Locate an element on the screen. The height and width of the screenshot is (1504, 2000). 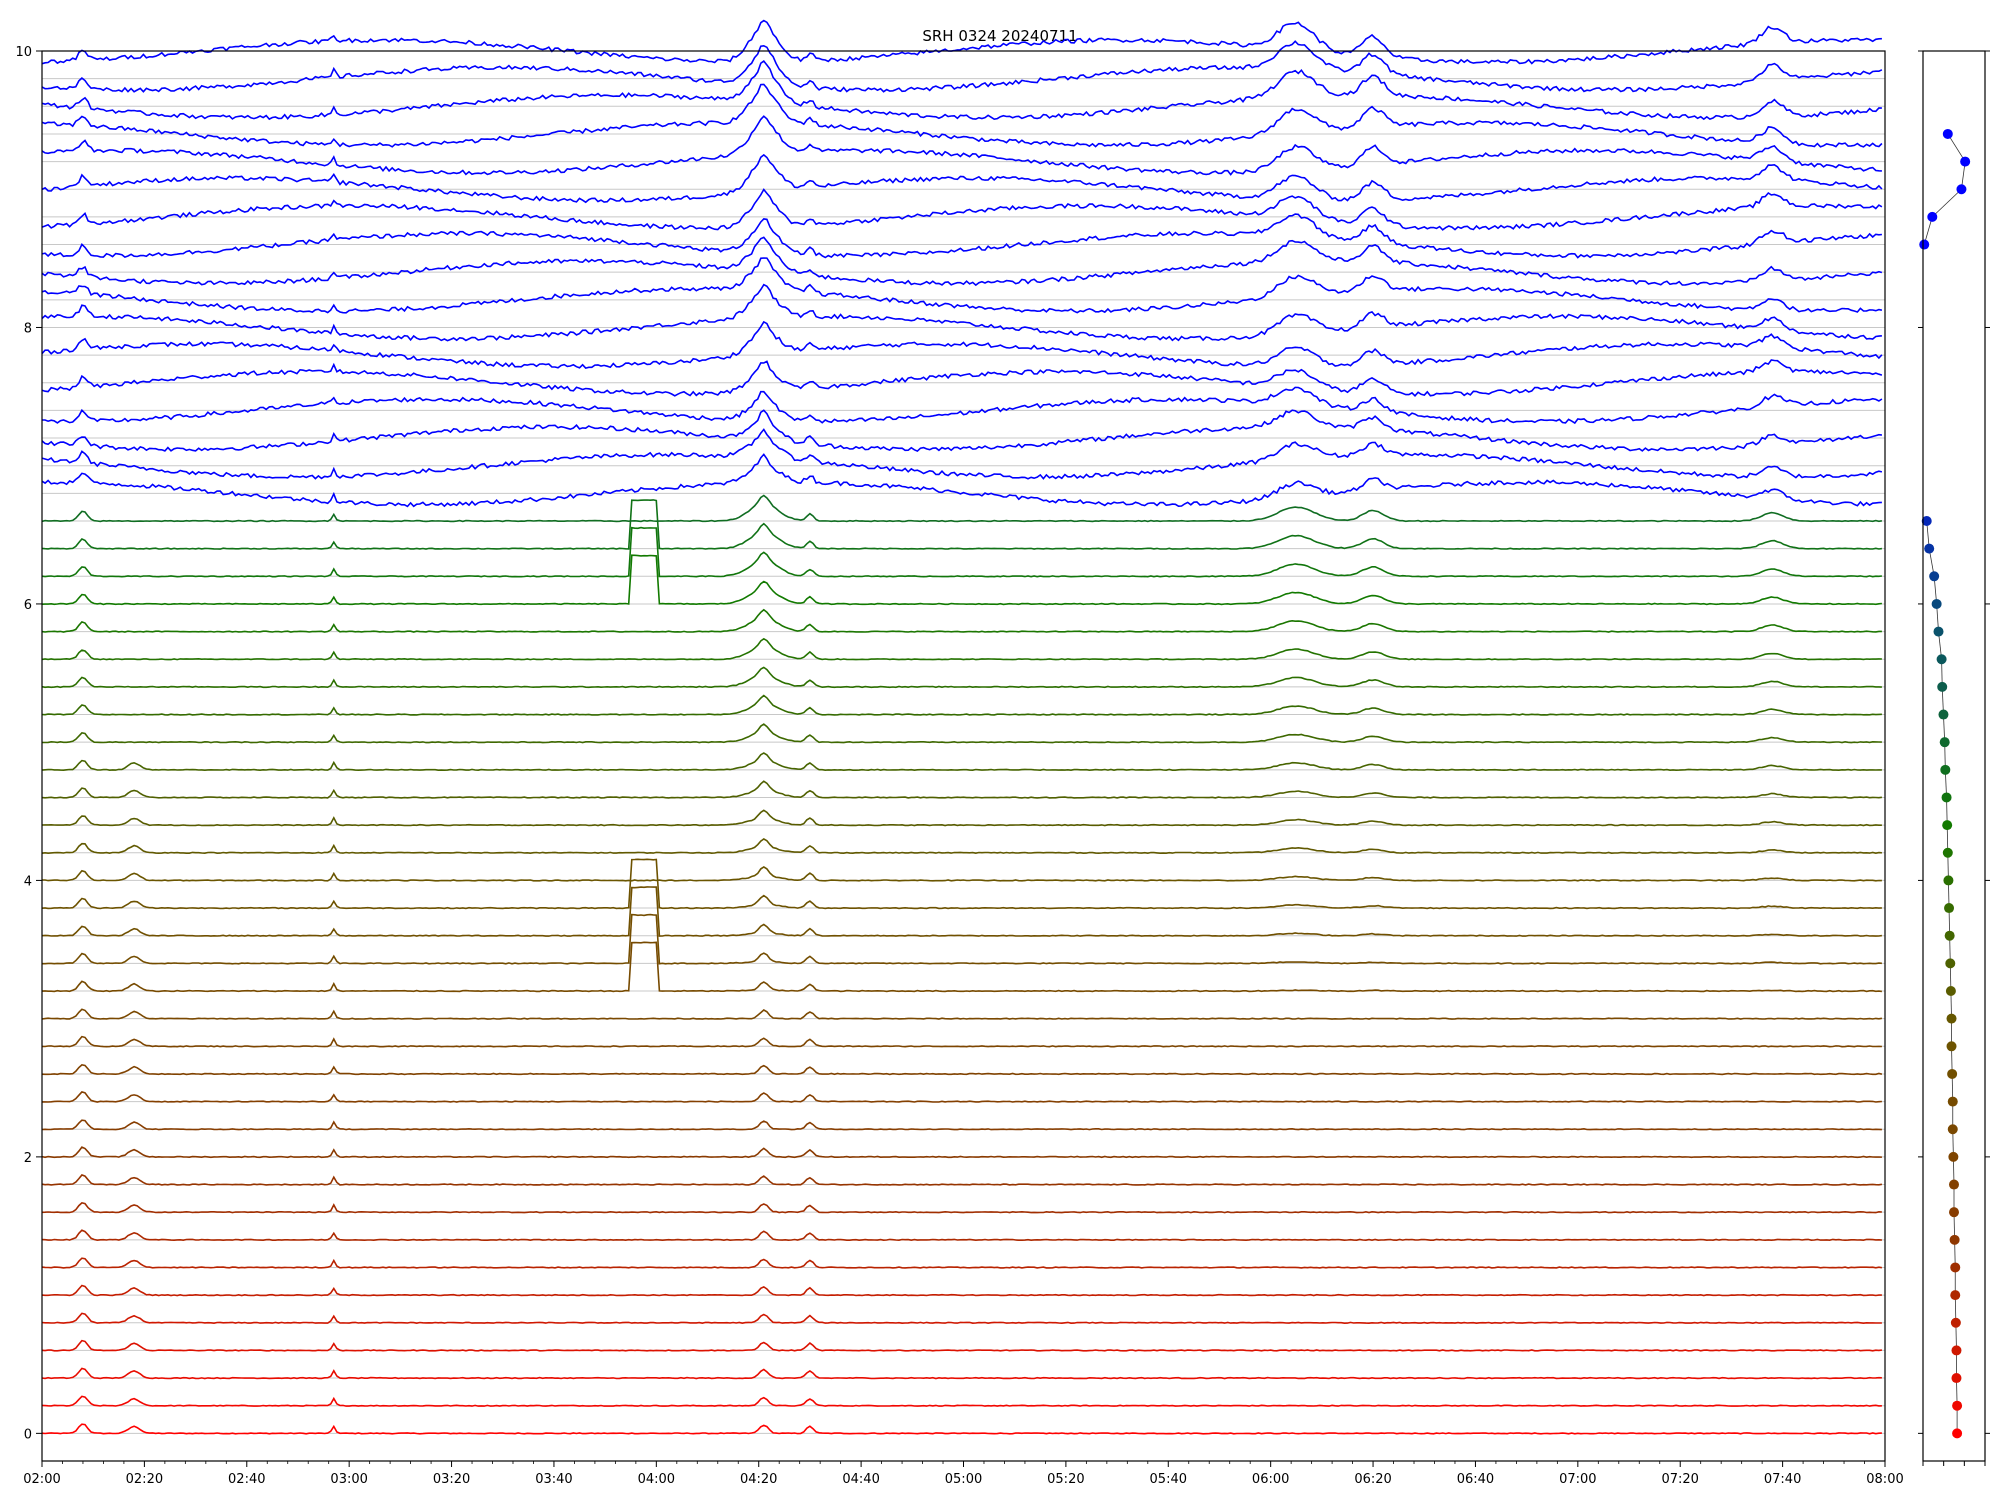
x-tick-label: 05:00 is located at coordinates (963, 1479).